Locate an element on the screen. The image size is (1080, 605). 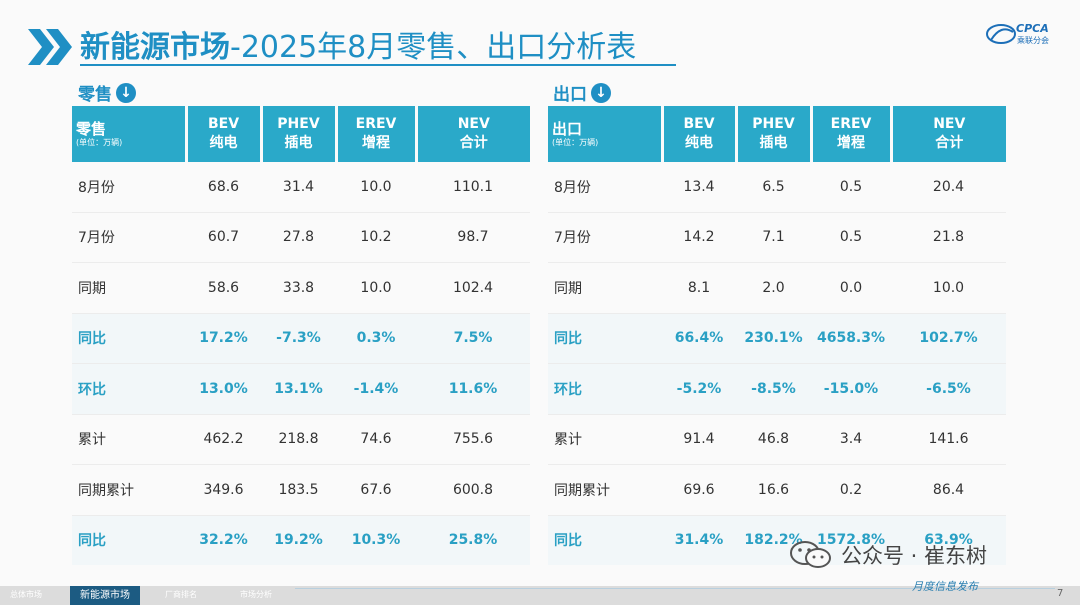
table-row: 同期 8.1 2.0 0.0 10.0 is located at coordinates (777, 288).